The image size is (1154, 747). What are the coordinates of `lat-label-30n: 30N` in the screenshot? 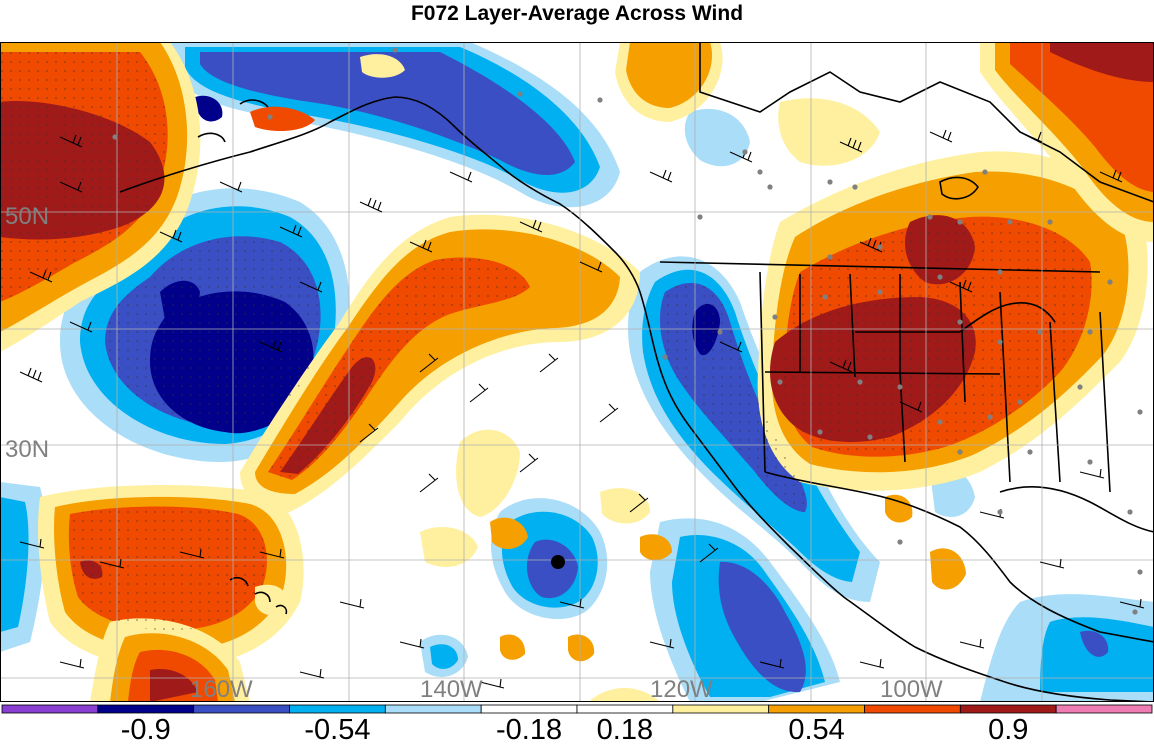 It's located at (27, 449).